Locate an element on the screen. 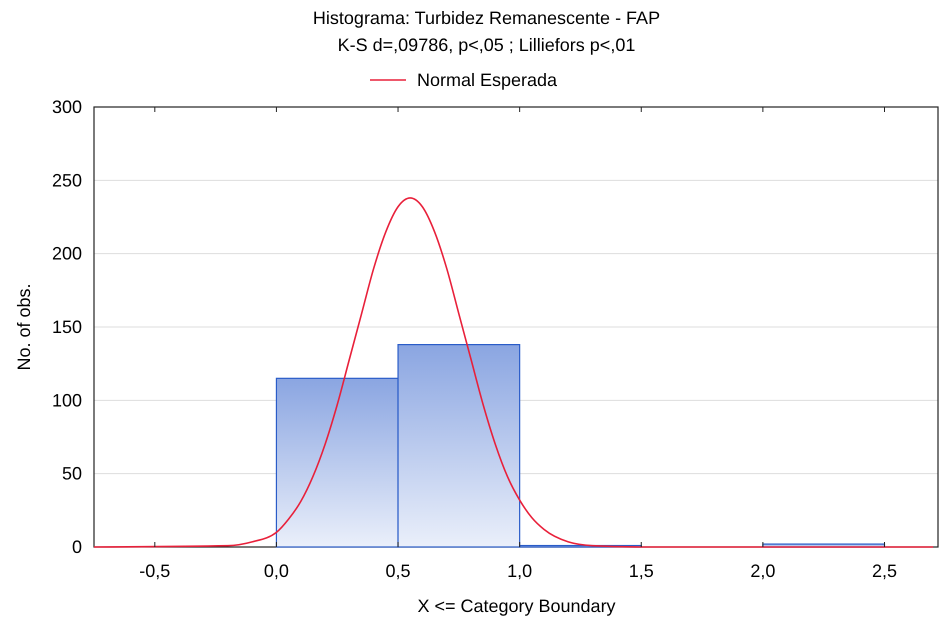 This screenshot has height=622, width=939. x-tick-label: 1,5 is located at coordinates (641, 571).